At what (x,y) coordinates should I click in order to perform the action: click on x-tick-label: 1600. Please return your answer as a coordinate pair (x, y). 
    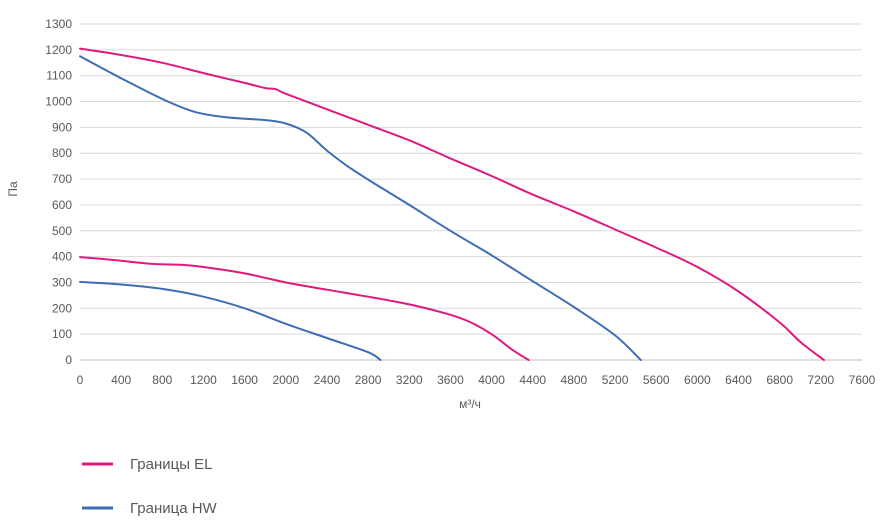
    Looking at the image, I should click on (244, 380).